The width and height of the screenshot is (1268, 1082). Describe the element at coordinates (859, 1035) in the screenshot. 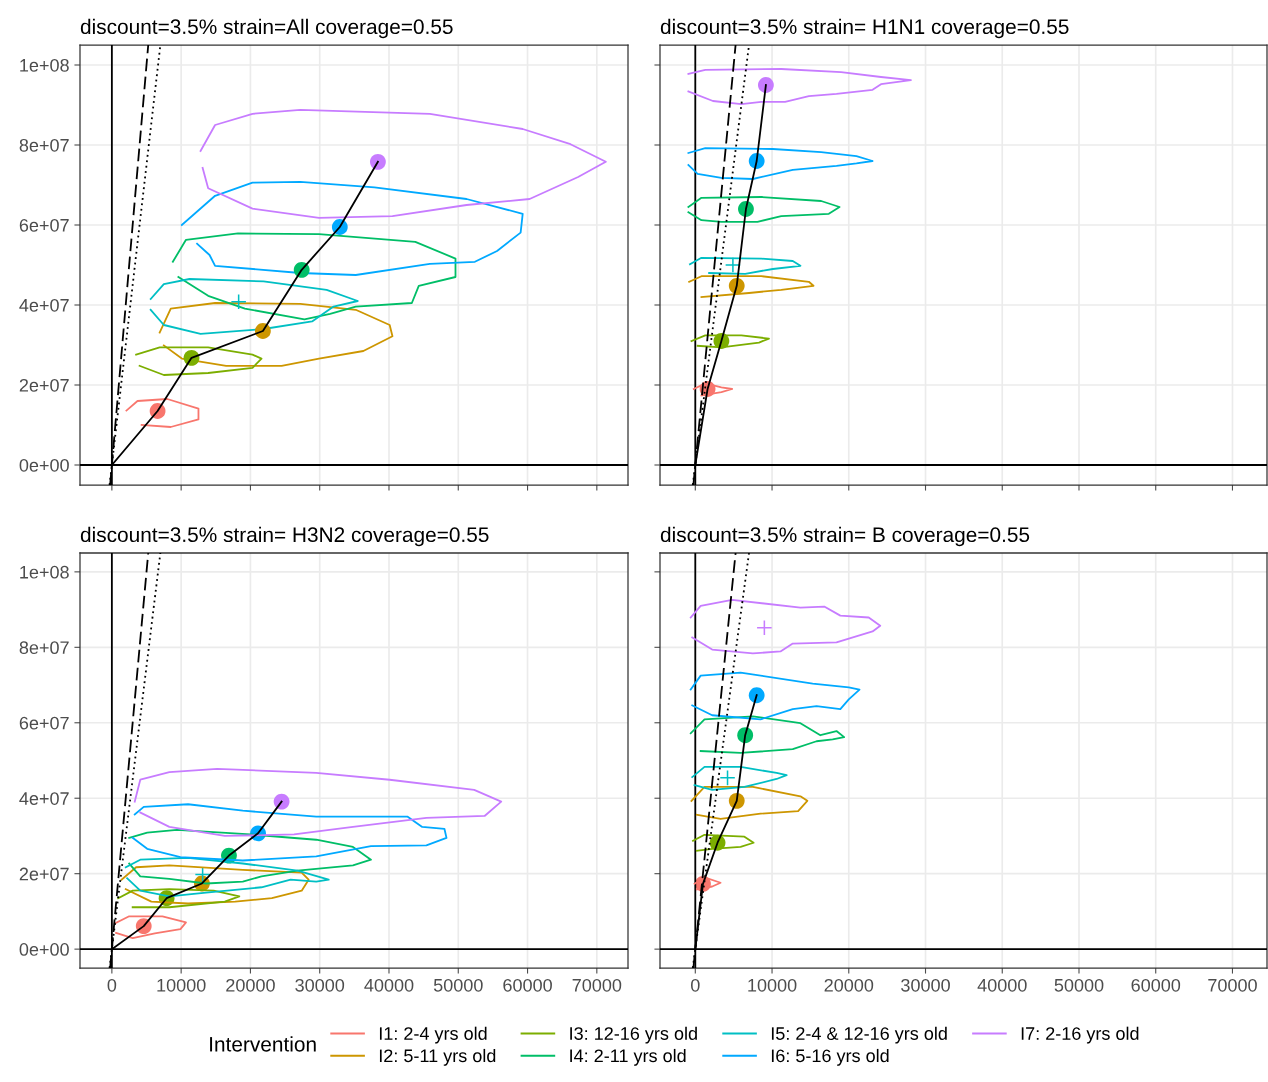

I see `legend-label: I5: 2-4 & 12-16 yrs old` at that location.